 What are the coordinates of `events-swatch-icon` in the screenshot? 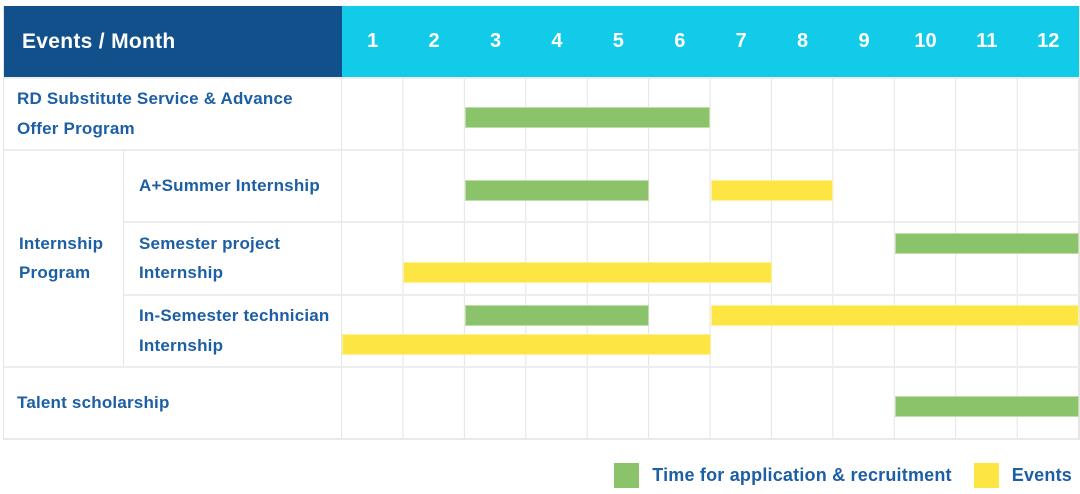 It's located at (986, 475).